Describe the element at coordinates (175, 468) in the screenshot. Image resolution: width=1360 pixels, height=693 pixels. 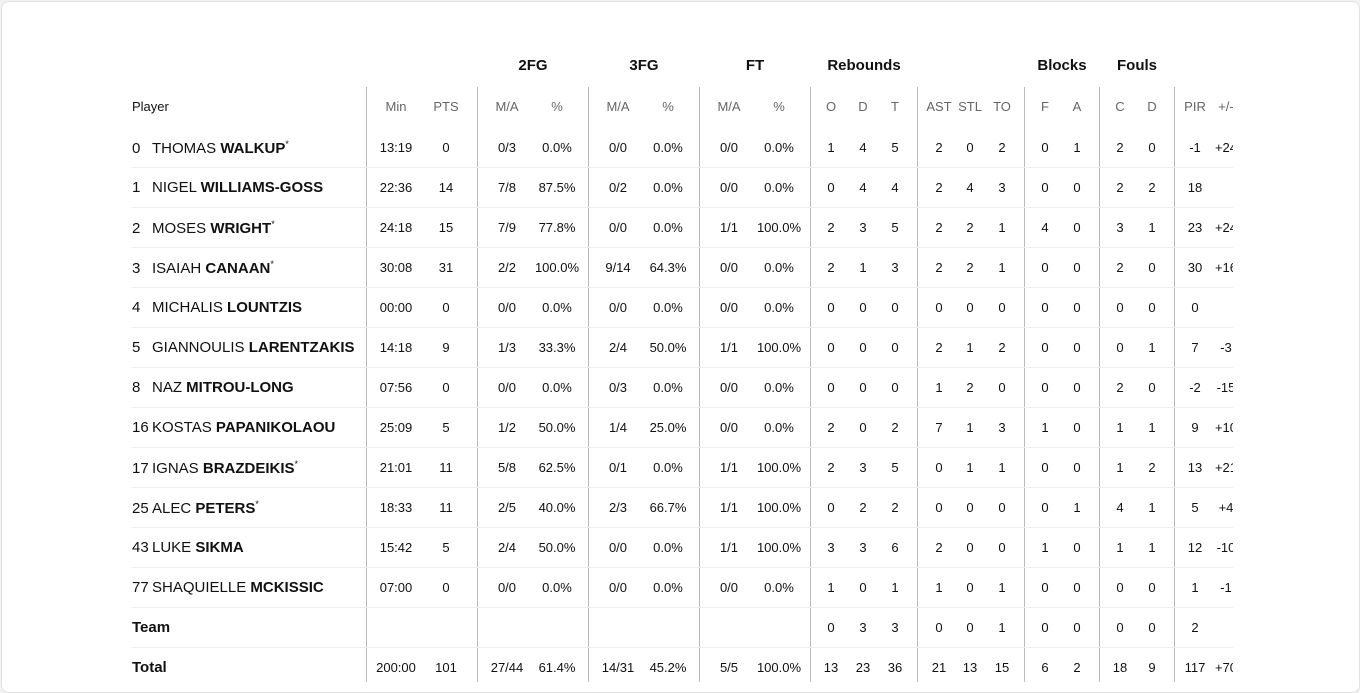
I see `first-name: IGNAS` at that location.